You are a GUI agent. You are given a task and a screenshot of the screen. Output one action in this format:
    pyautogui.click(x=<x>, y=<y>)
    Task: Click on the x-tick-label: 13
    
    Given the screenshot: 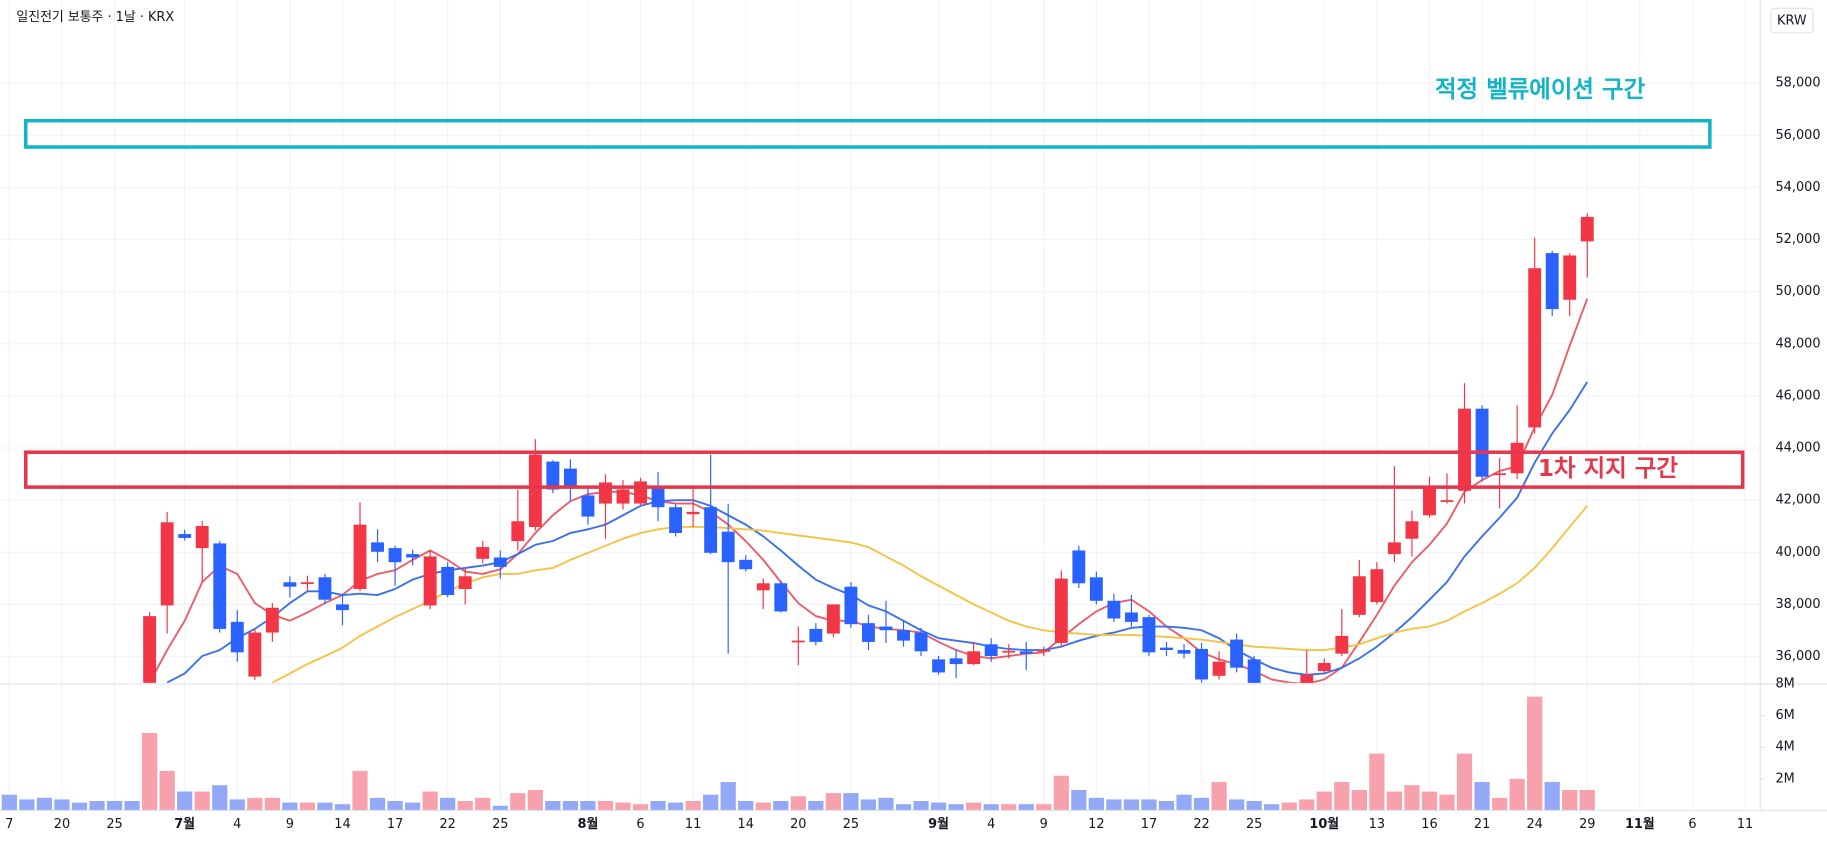 What is the action you would take?
    pyautogui.click(x=1377, y=824)
    